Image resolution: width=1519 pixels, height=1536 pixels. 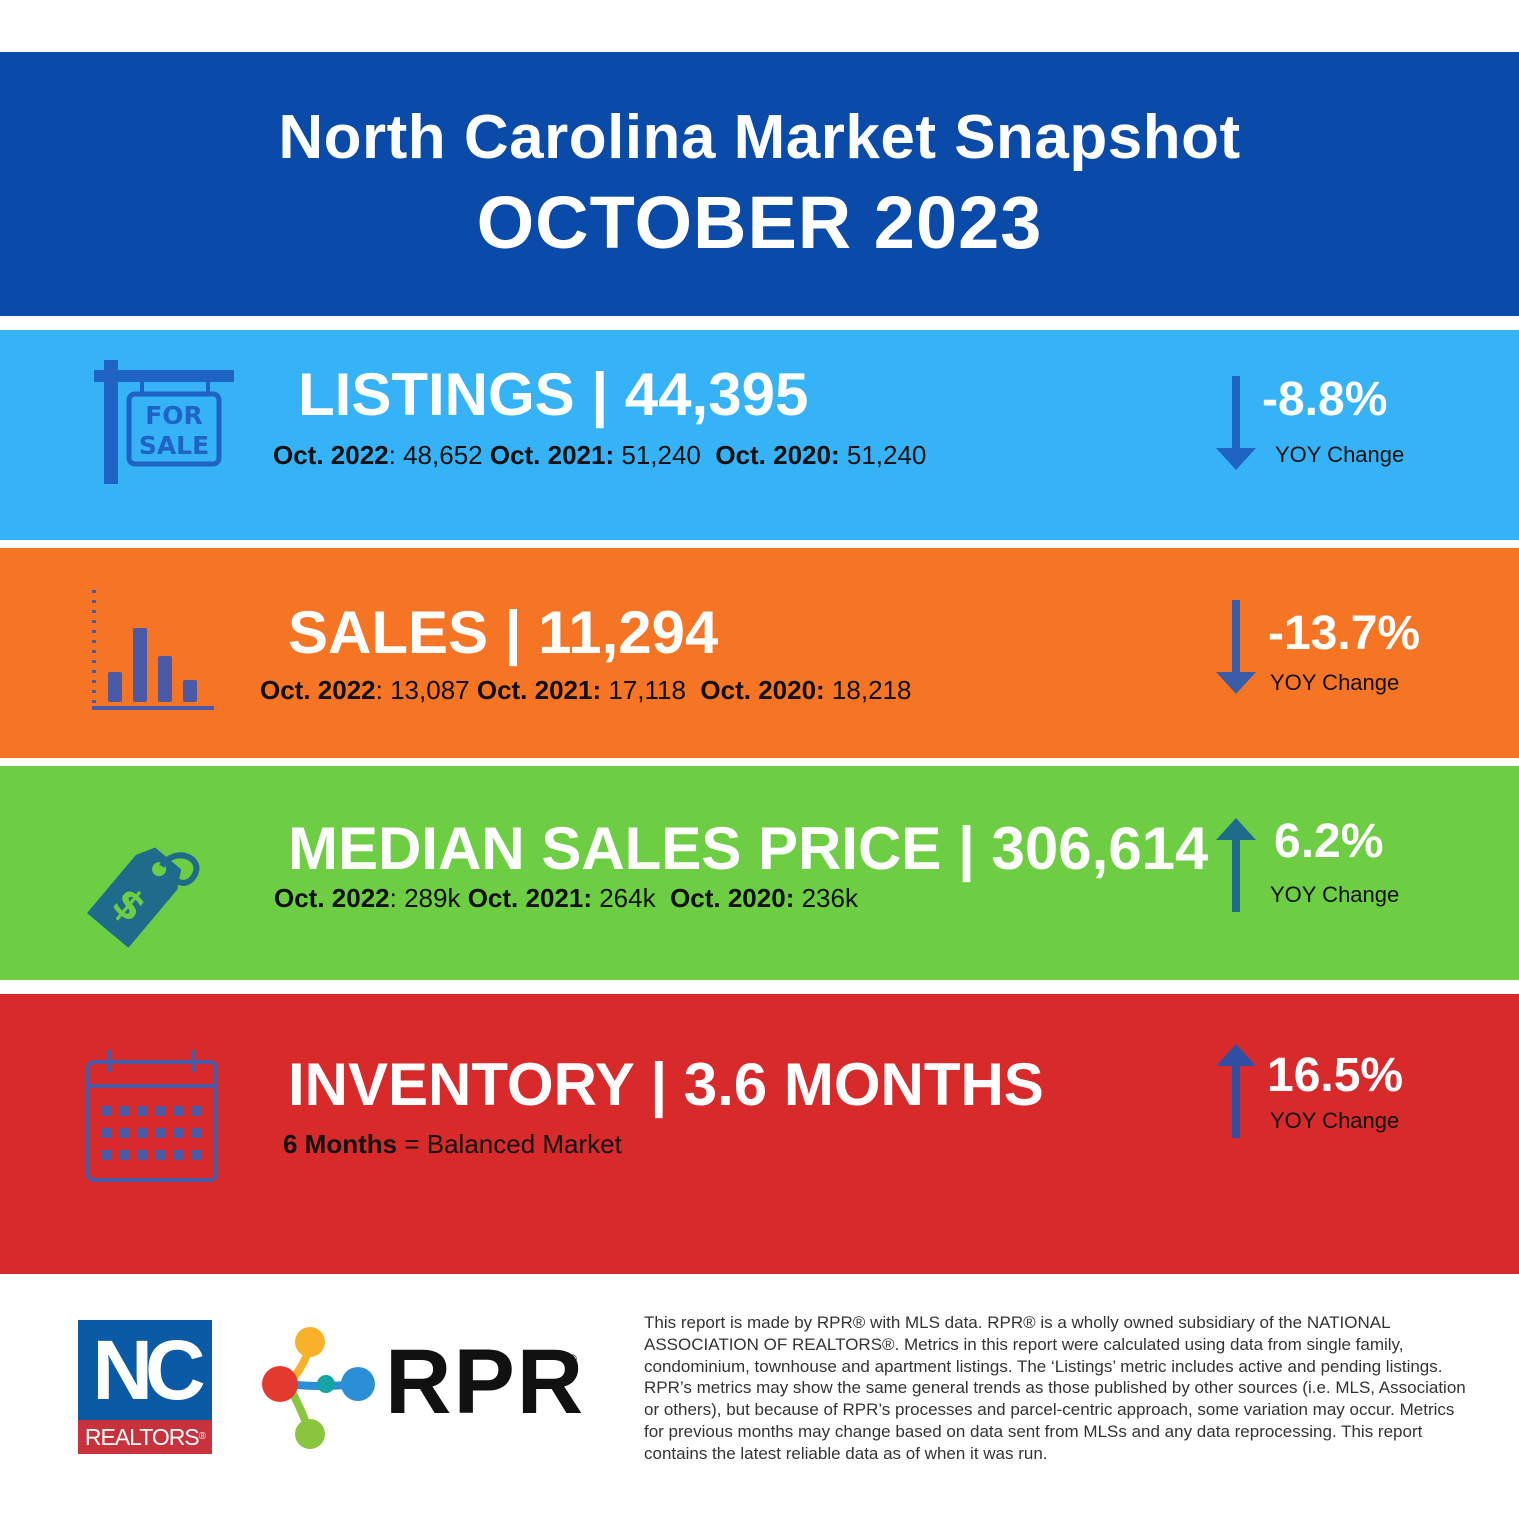 What do you see at coordinates (143, 897) in the screenshot?
I see `price-tag-icon: $` at bounding box center [143, 897].